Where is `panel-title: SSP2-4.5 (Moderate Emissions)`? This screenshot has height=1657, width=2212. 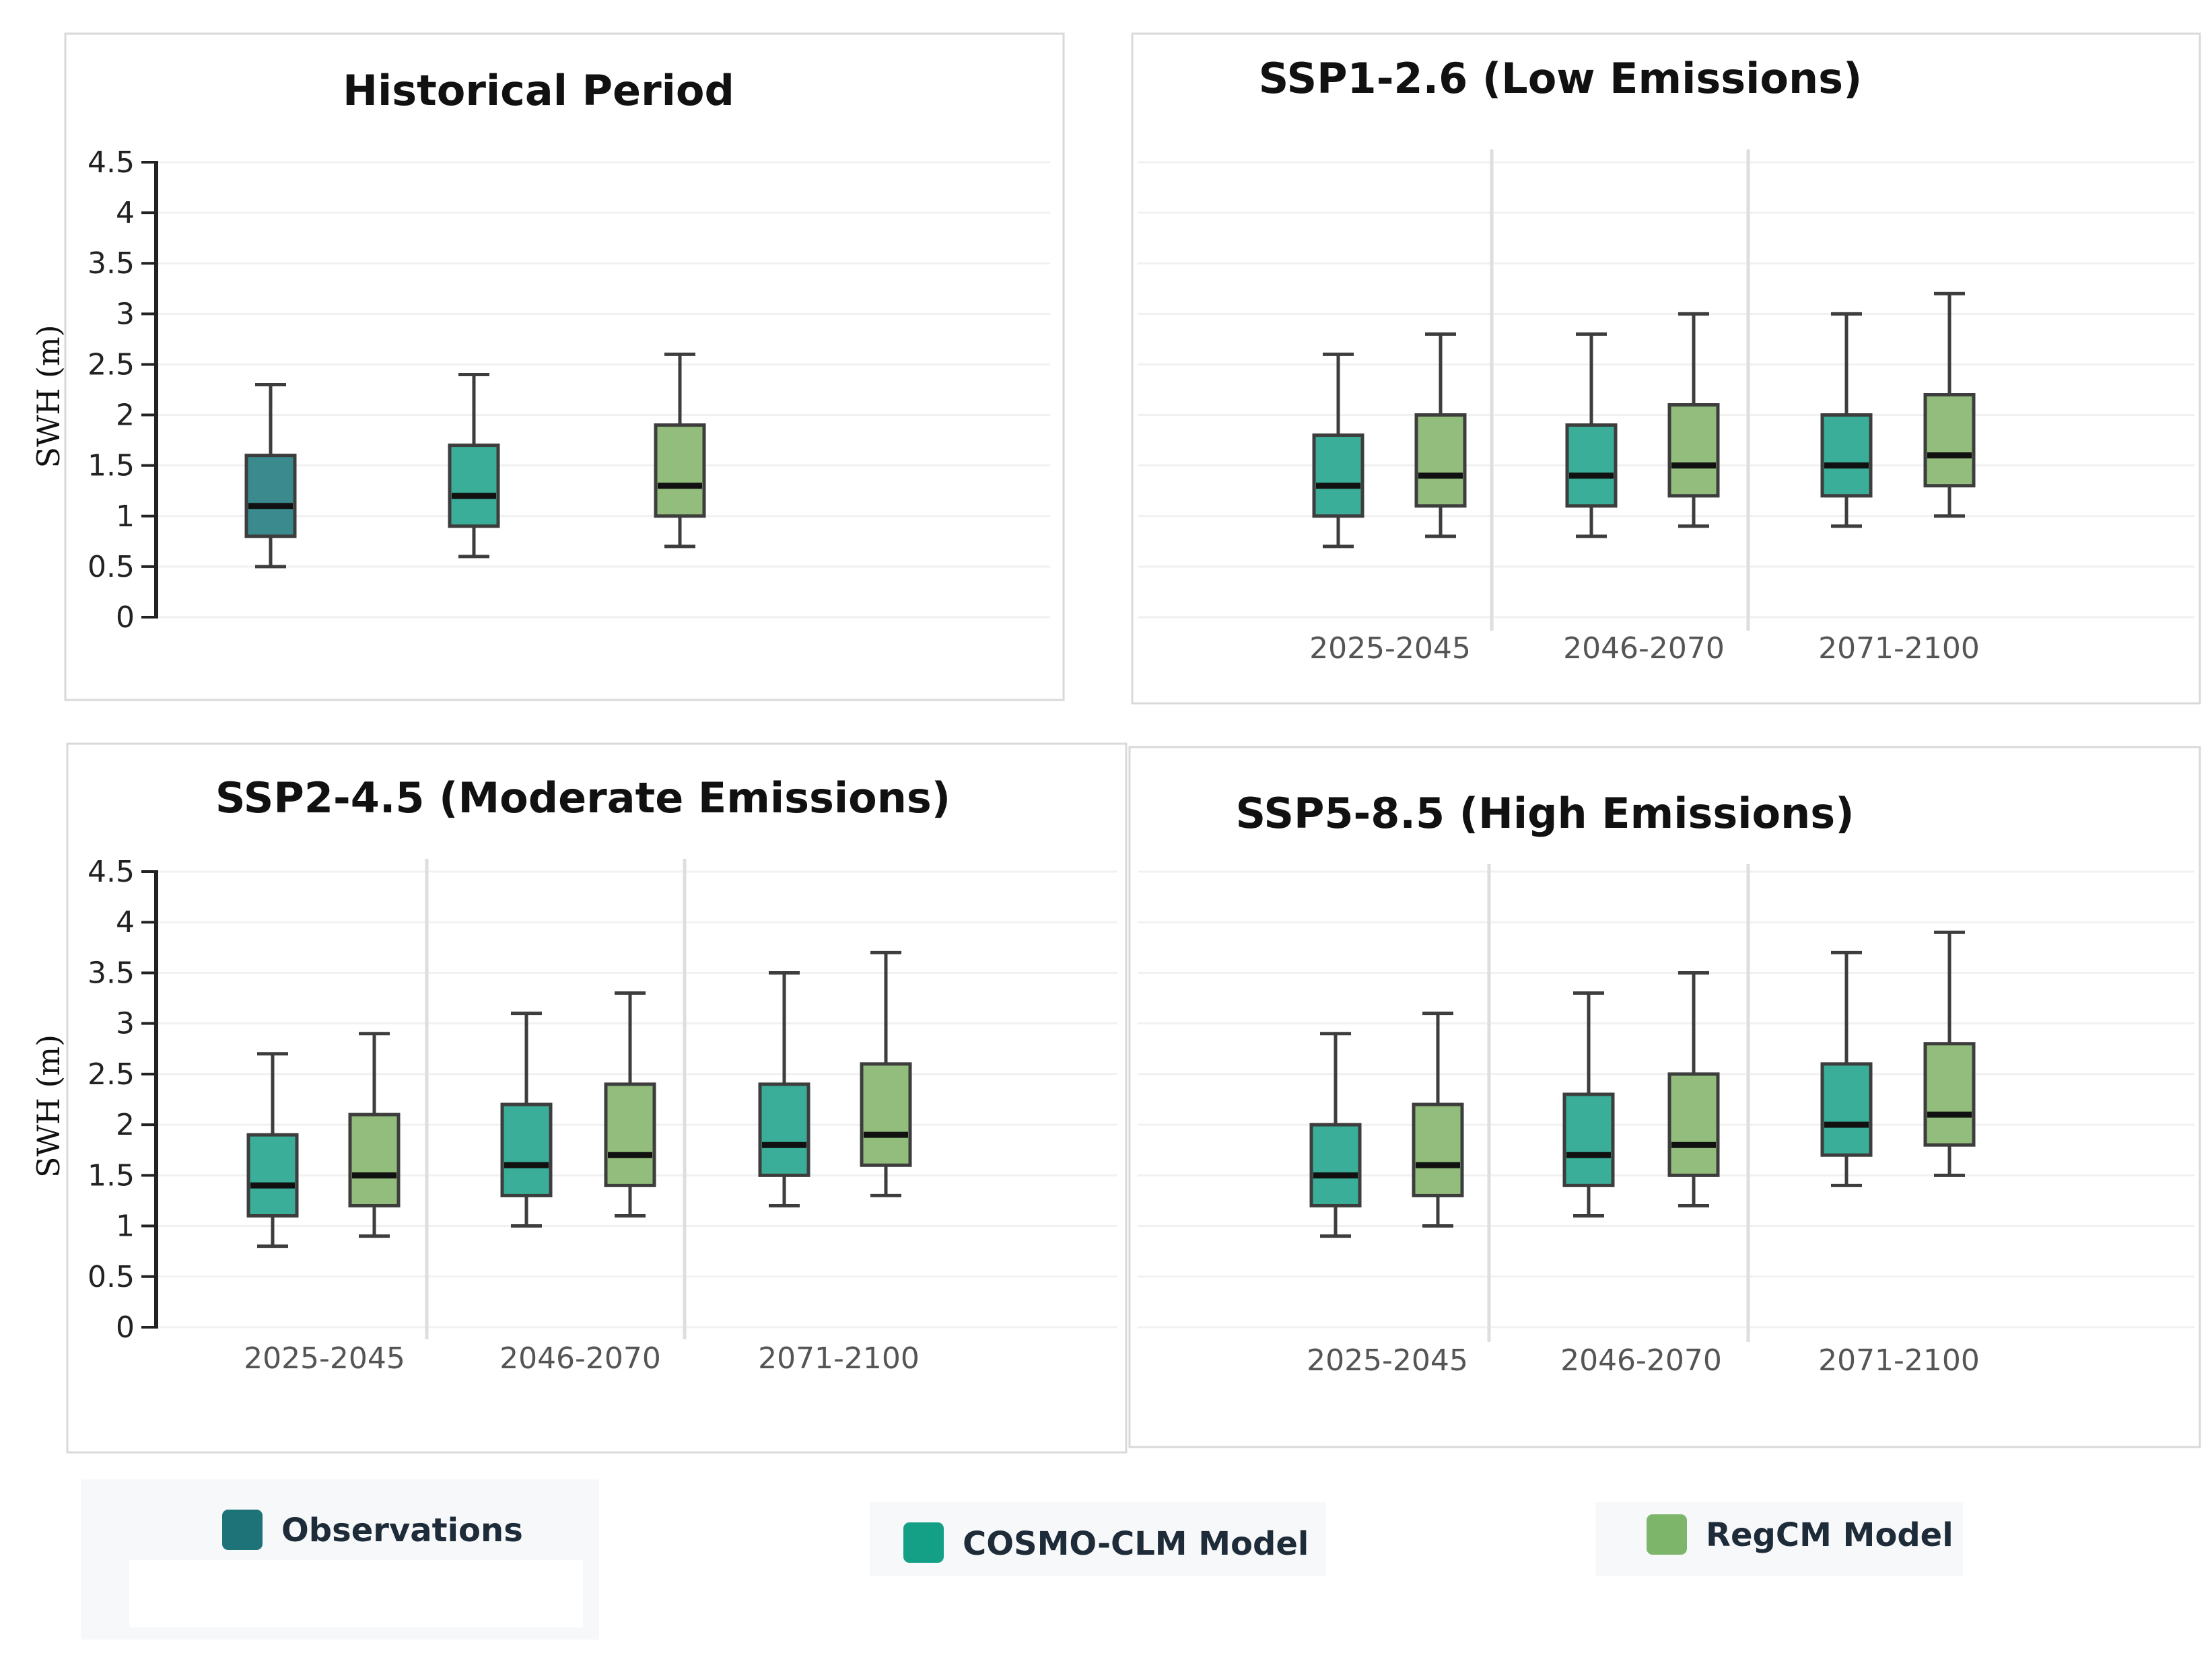
panel-title: SSP2-4.5 (Moderate Emissions) is located at coordinates (583, 797).